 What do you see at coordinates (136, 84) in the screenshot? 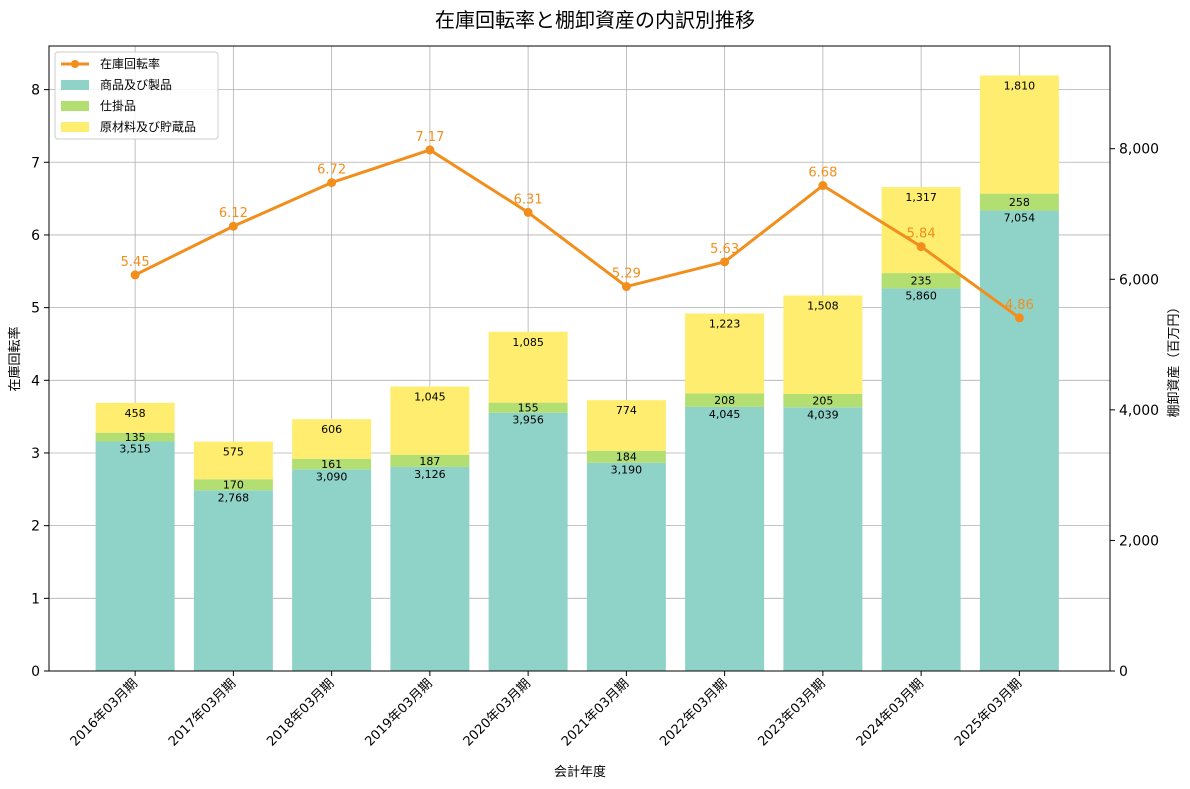
I see `legend-label: 商品及び製品` at bounding box center [136, 84].